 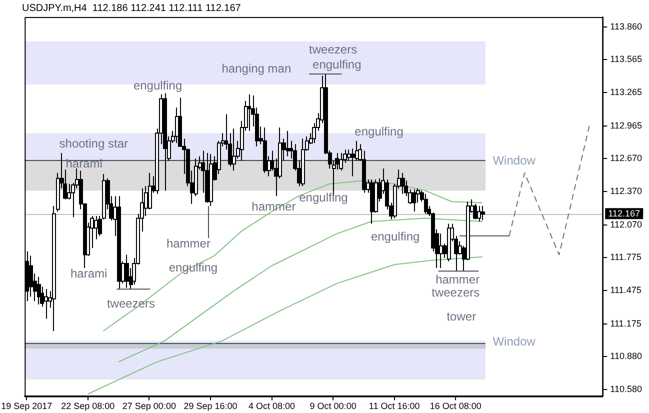 What do you see at coordinates (626, 257) in the screenshot?
I see `y-tick-label: 111.775` at bounding box center [626, 257].